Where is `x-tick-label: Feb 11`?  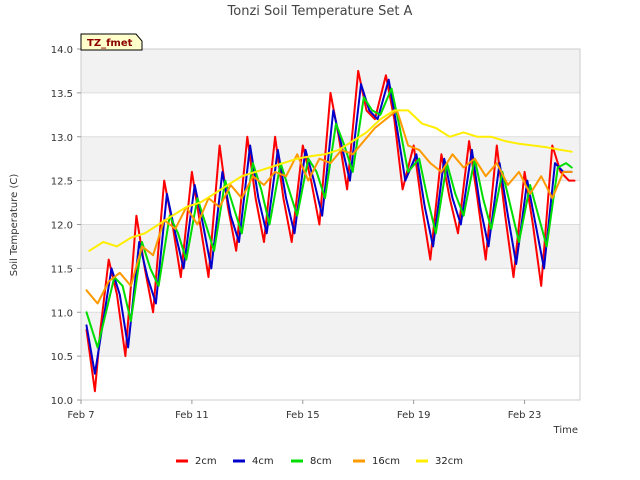
x-tick-label: Feb 11 is located at coordinates (192, 415).